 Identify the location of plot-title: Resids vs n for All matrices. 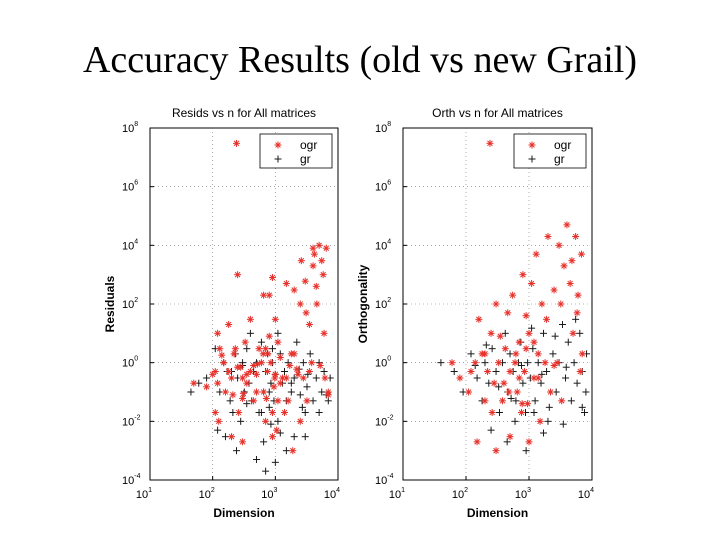
(244, 113).